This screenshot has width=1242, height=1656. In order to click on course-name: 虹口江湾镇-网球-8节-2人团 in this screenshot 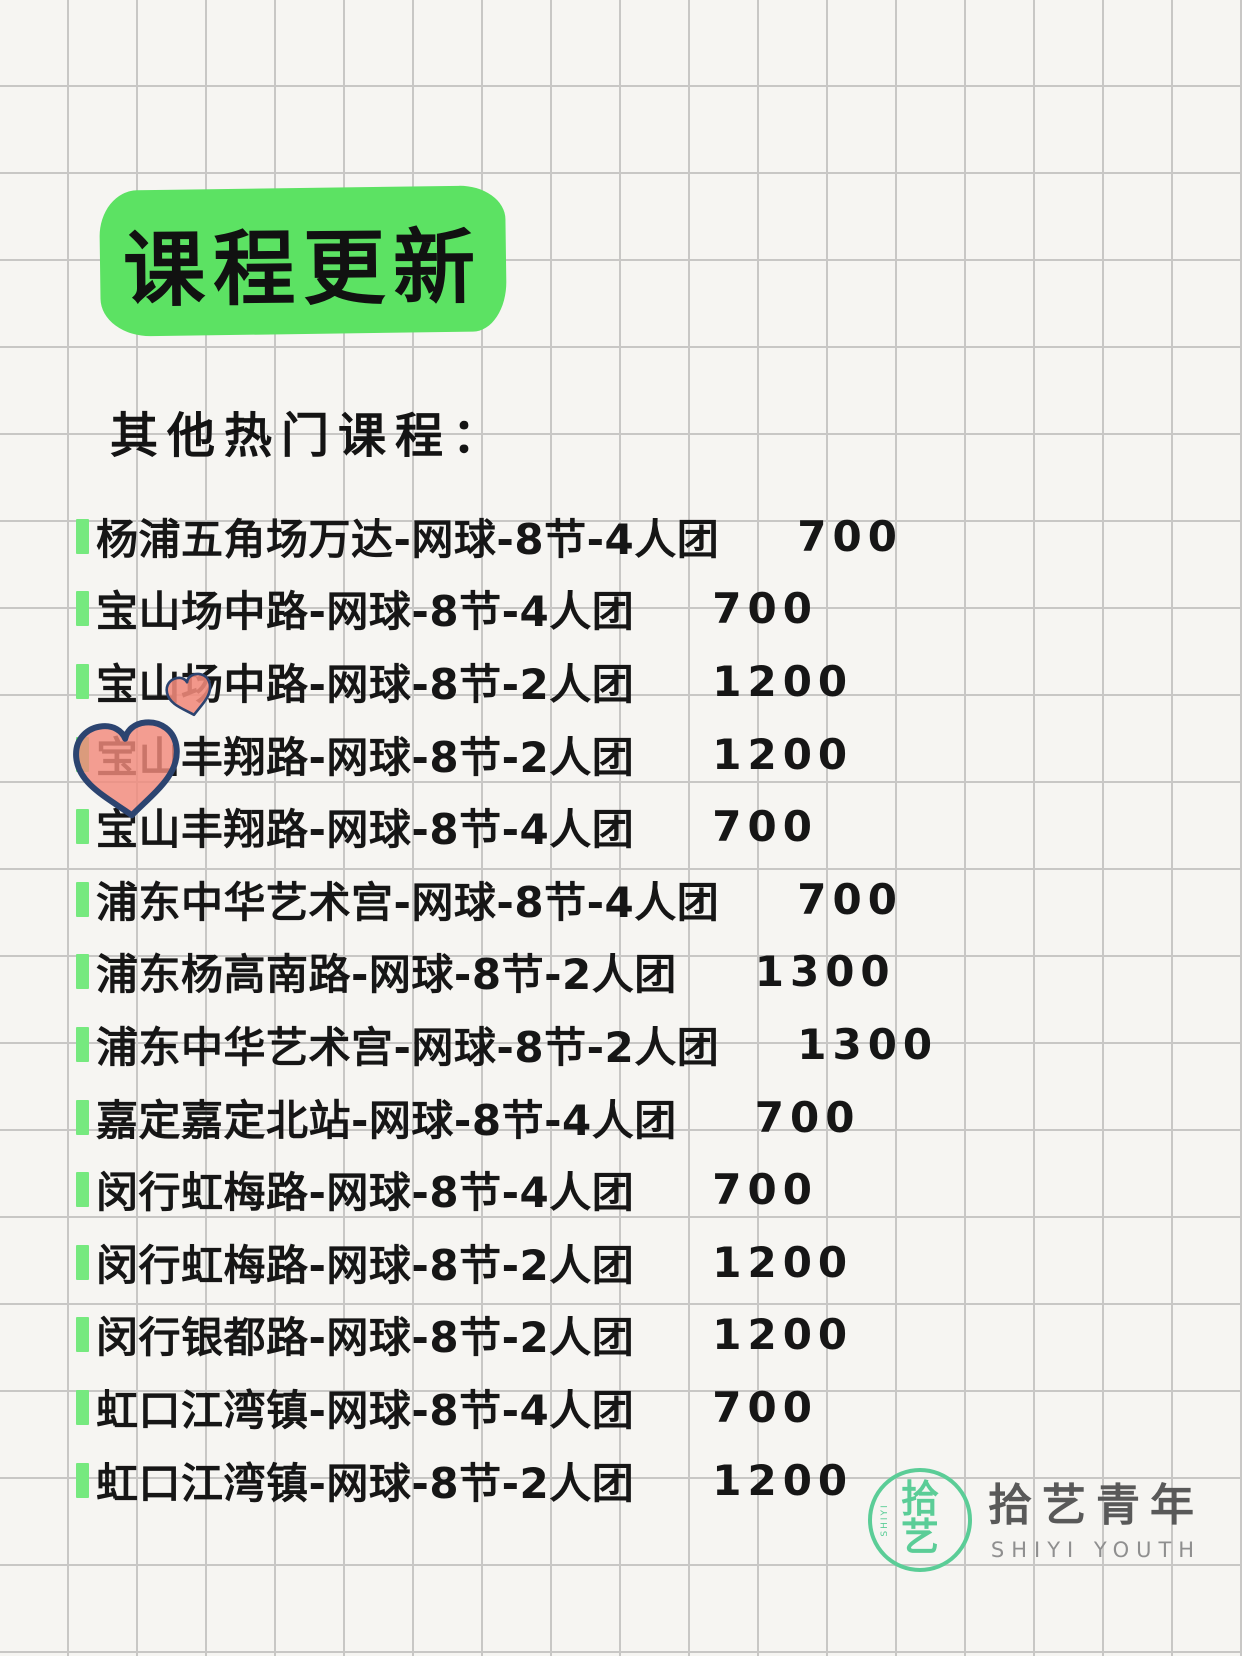, I will do `click(365, 1483)`.